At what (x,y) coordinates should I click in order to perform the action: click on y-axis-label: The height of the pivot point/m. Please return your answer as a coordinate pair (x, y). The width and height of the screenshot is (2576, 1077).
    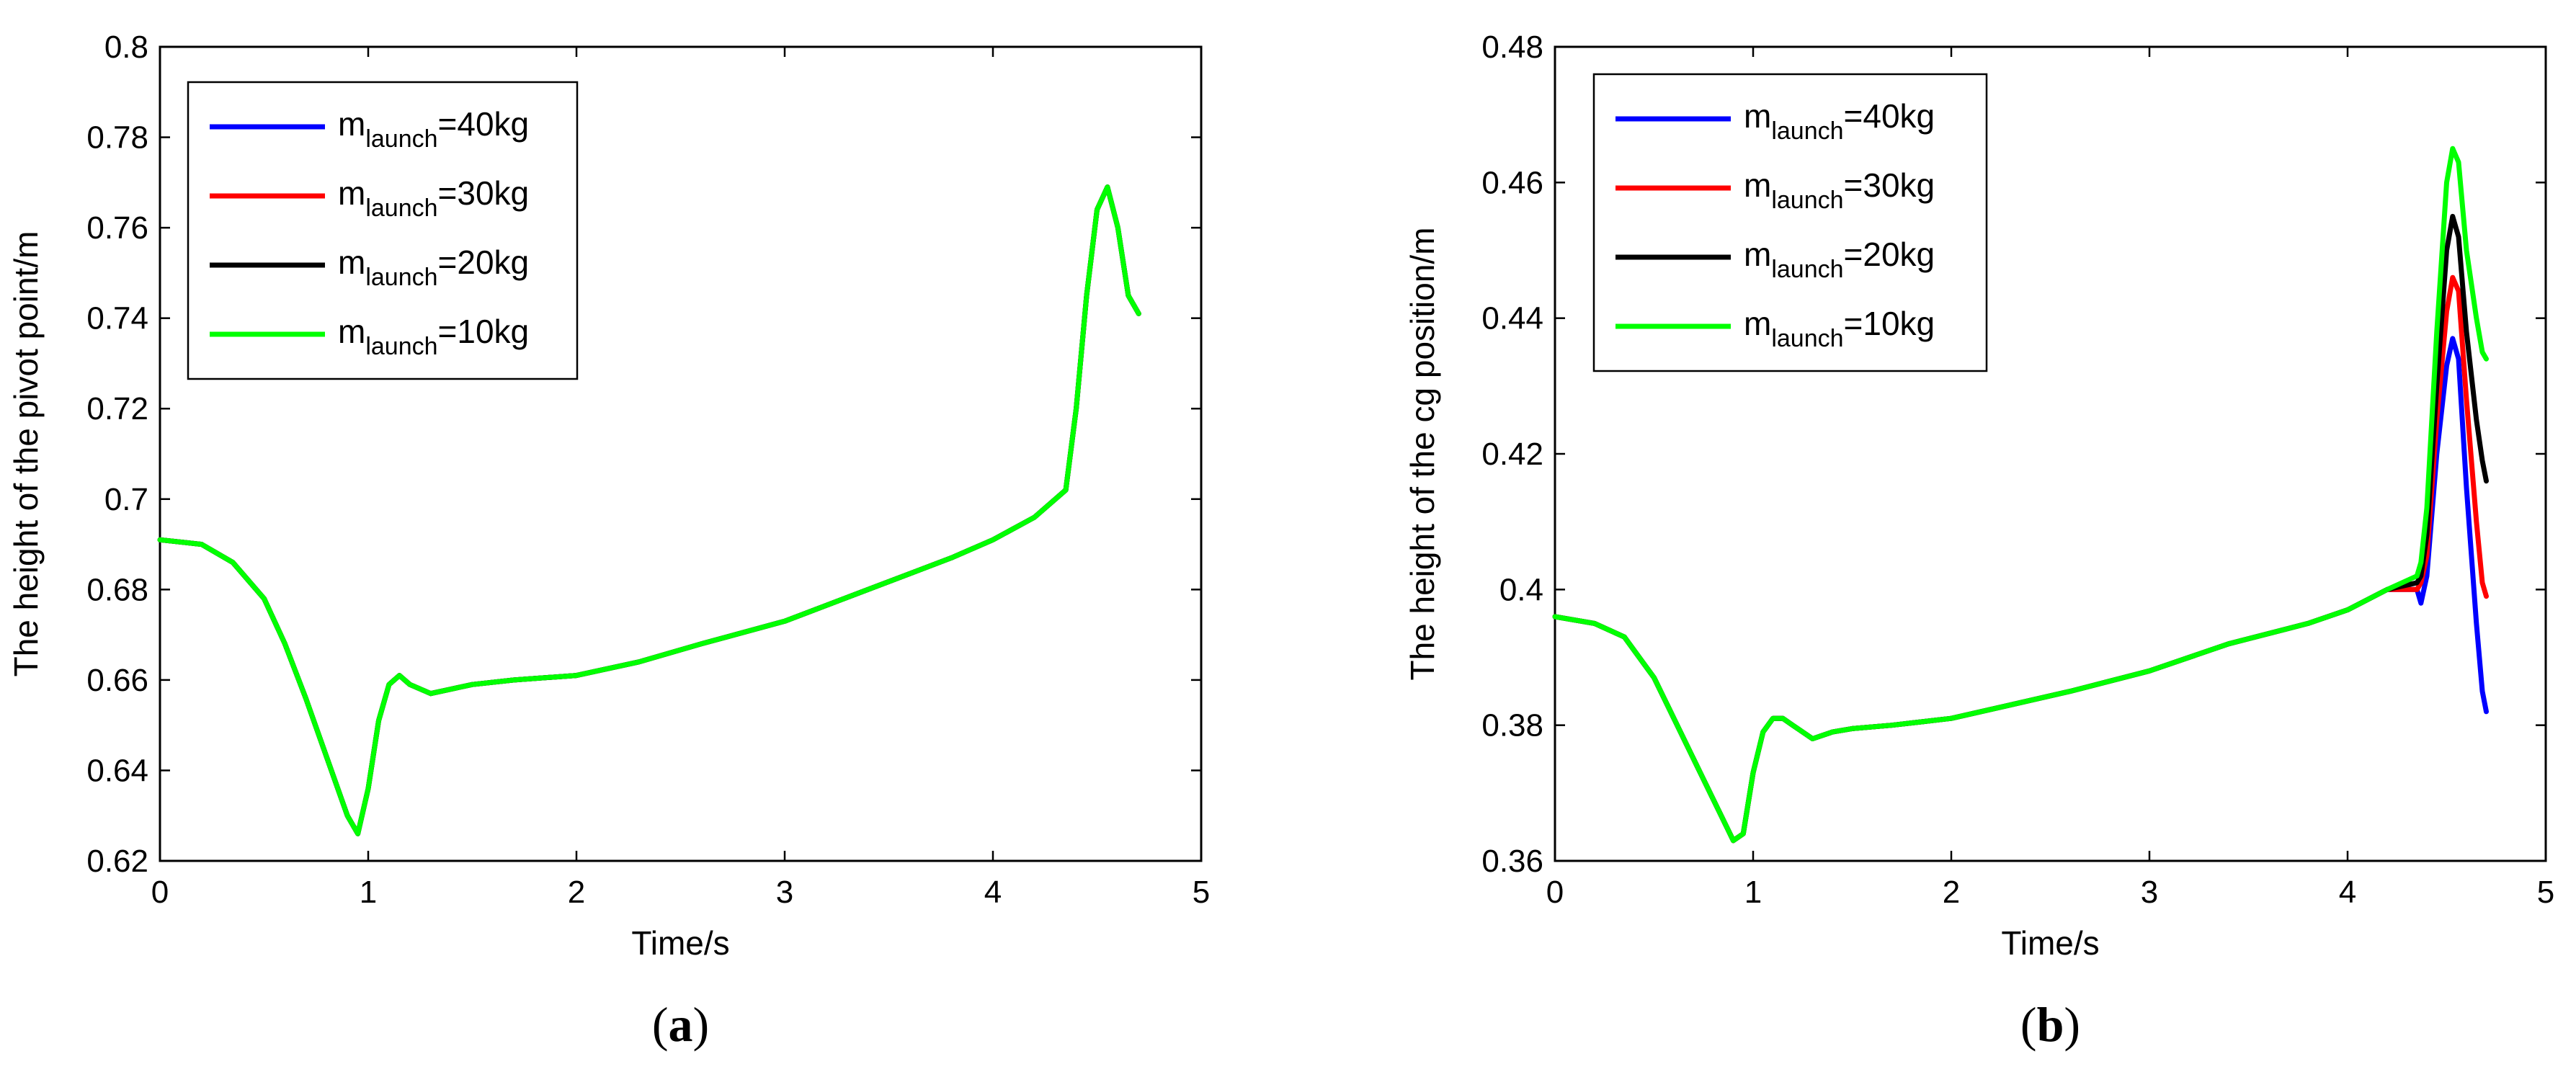
    Looking at the image, I should click on (26, 454).